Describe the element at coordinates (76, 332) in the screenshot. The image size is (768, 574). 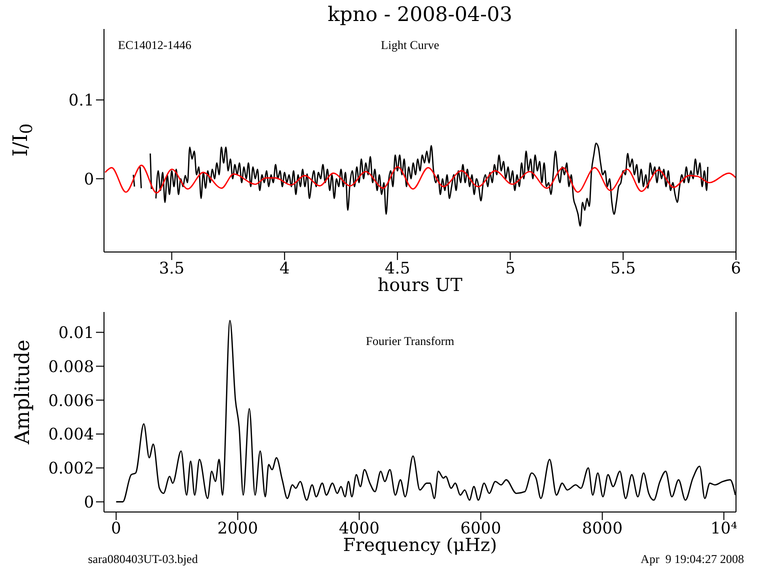
I see `y-tick-label: 0.01` at that location.